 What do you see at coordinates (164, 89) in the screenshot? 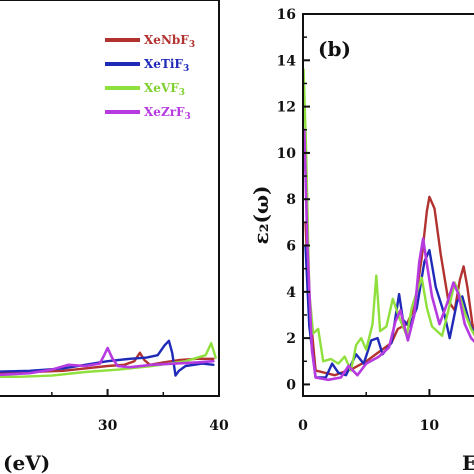
I see `legend-label-xevf3: XeVF3` at bounding box center [164, 89].